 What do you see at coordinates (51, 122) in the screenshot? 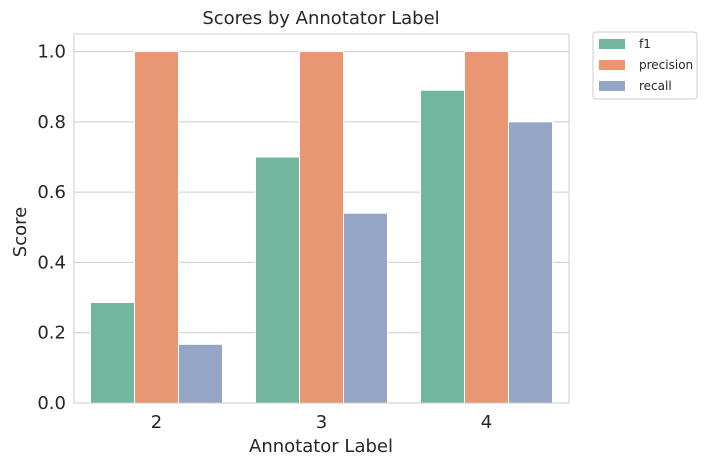
I see `y-tick-label: 0.8` at bounding box center [51, 122].